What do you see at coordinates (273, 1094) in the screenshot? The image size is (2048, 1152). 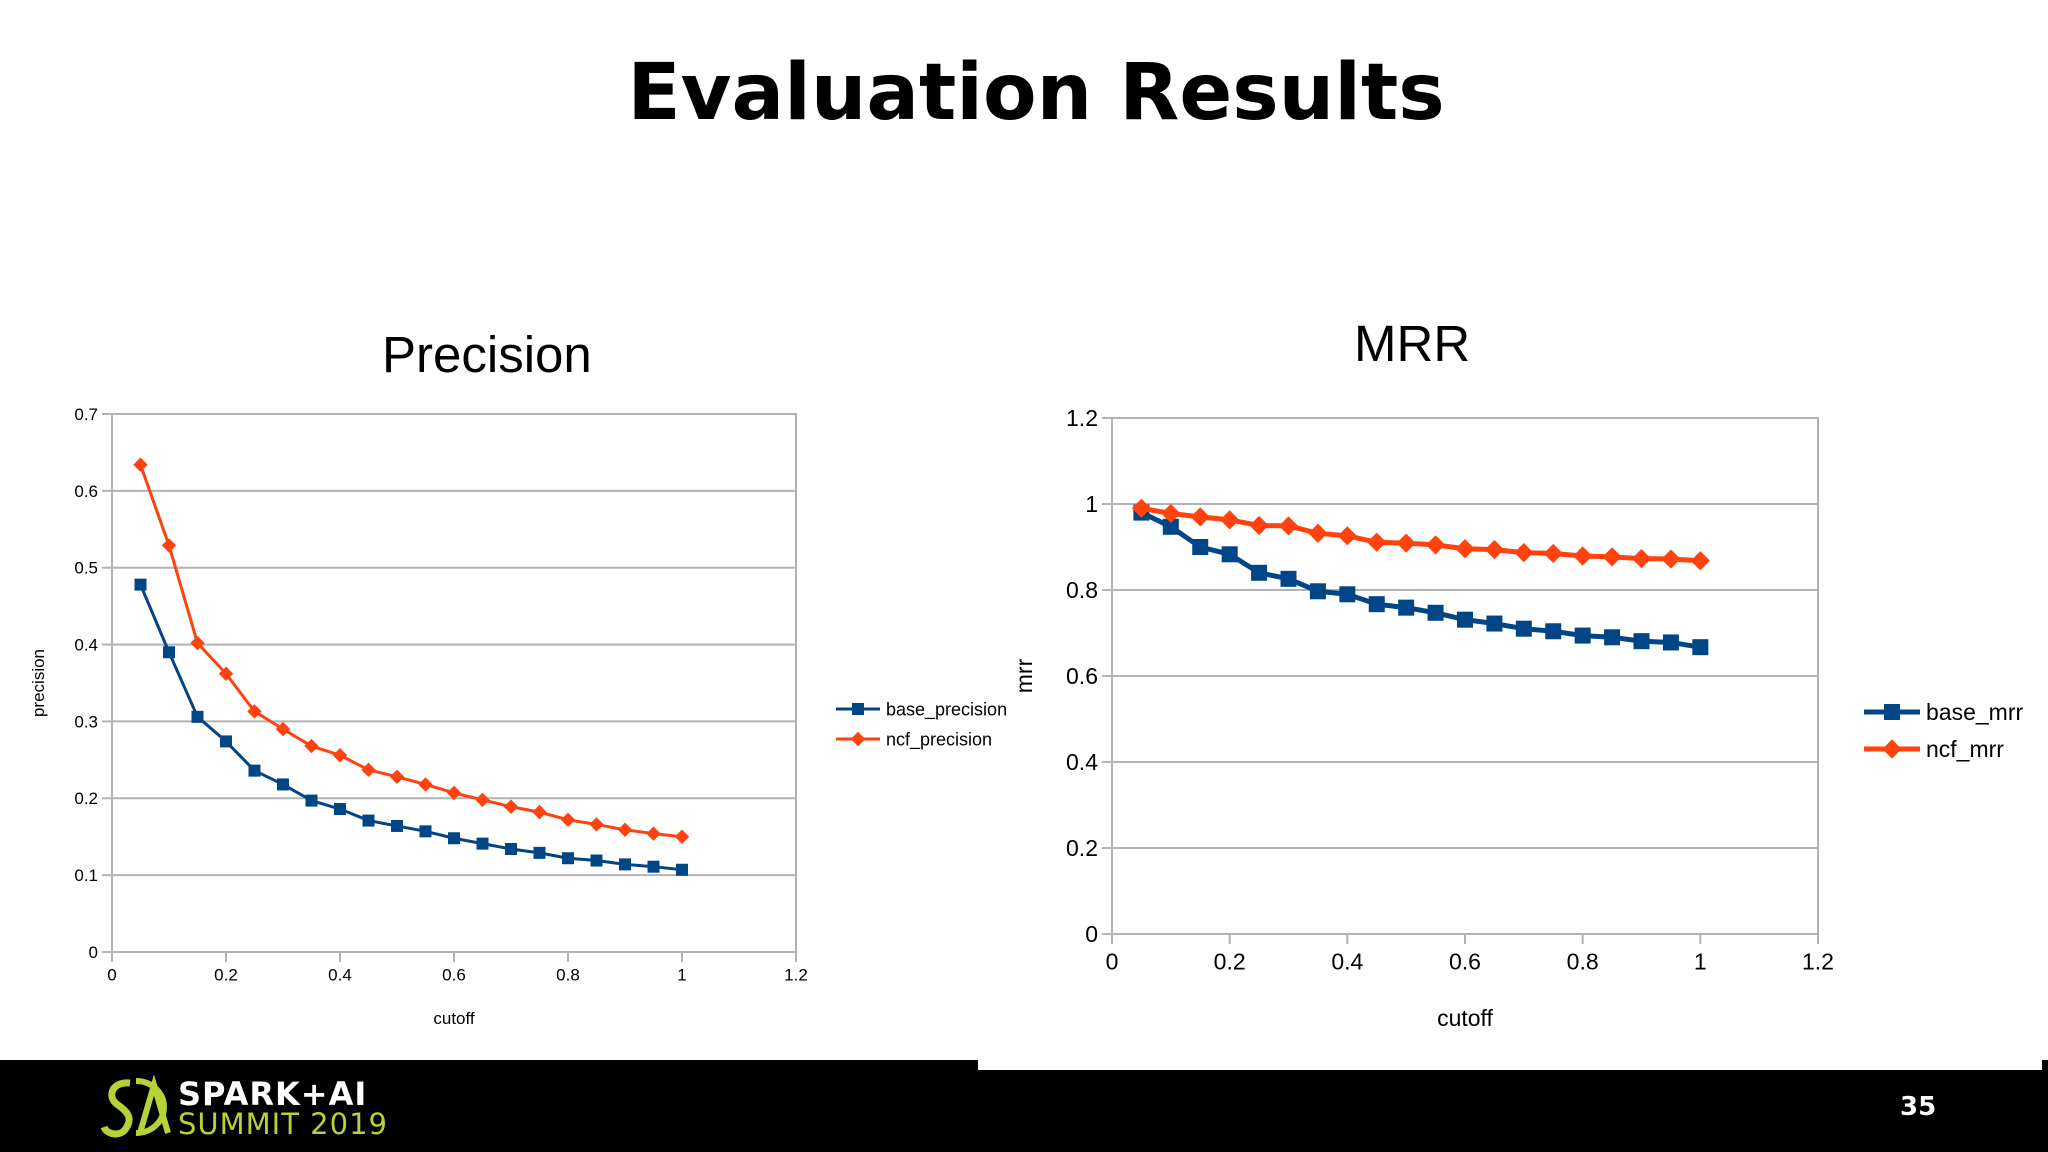 I see `logo-line1: SPARK+AI` at bounding box center [273, 1094].